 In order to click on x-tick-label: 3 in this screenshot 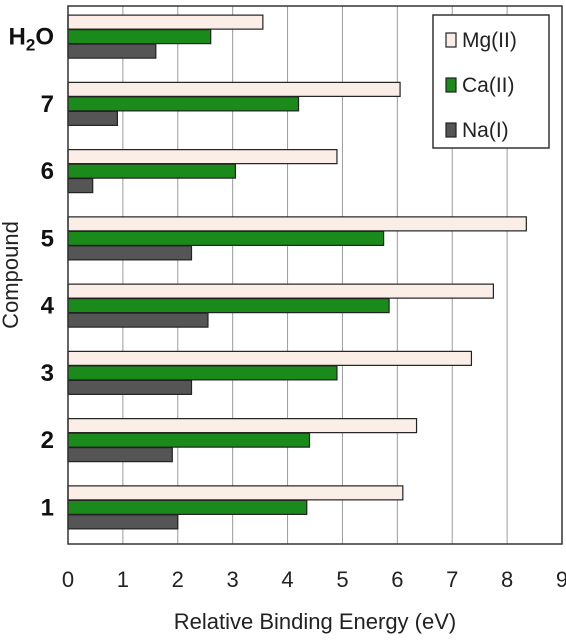, I will do `click(233, 579)`.